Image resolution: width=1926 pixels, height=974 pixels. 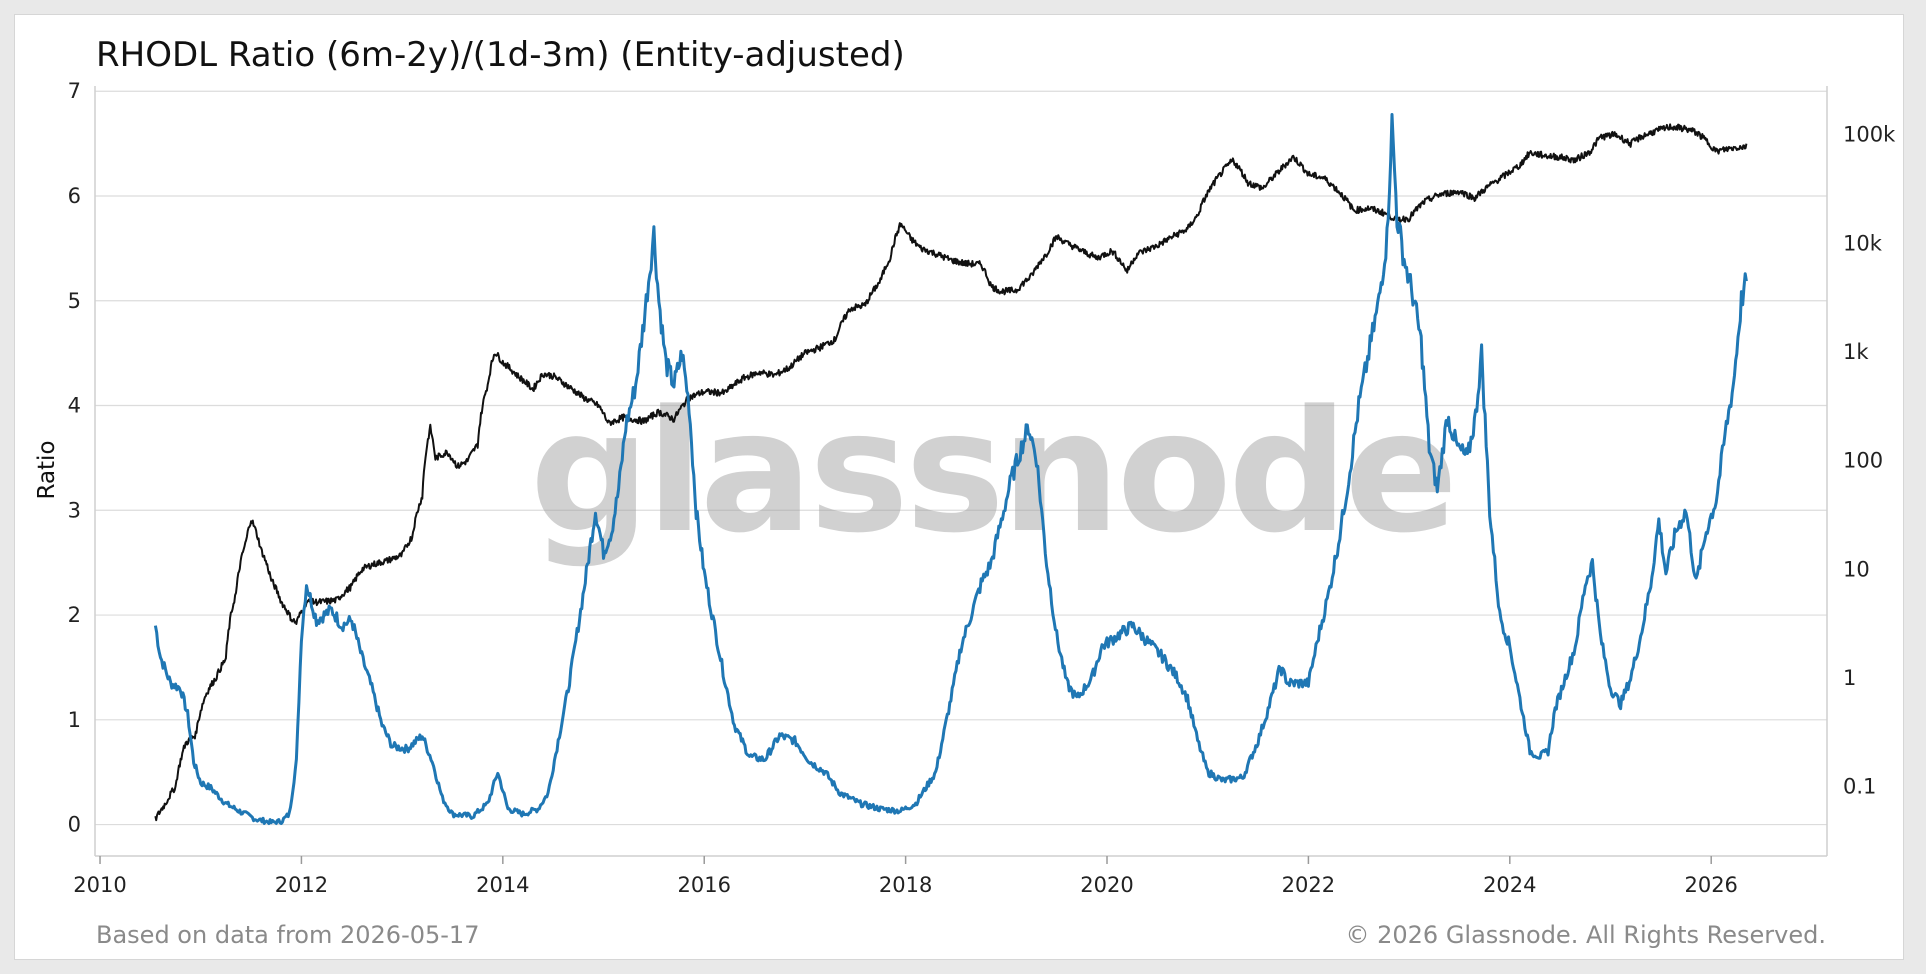 What do you see at coordinates (74, 615) in the screenshot?
I see `y-tick-label-2: 2` at bounding box center [74, 615].